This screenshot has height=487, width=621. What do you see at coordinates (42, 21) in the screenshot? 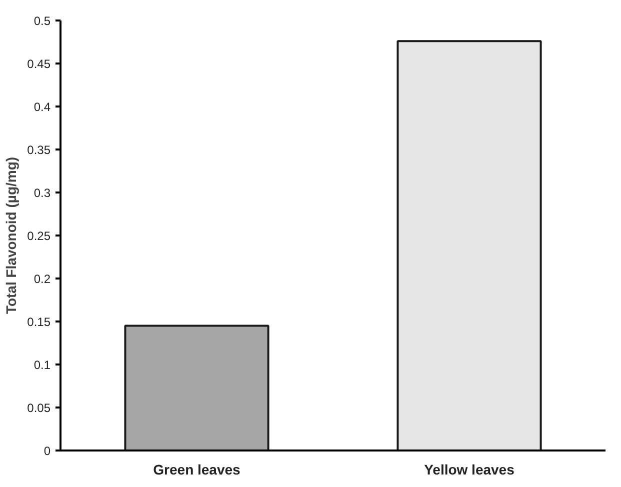
I see `y-tick-label: 0.5` at bounding box center [42, 21].